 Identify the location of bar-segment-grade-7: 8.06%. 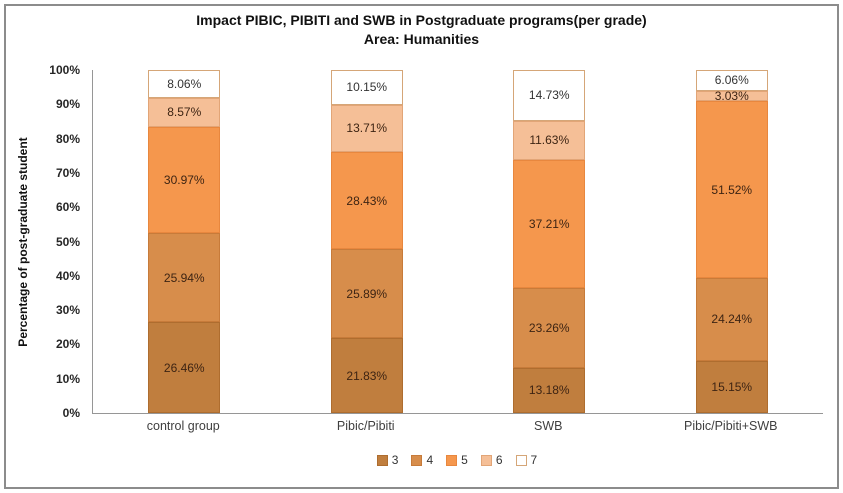
(184, 84).